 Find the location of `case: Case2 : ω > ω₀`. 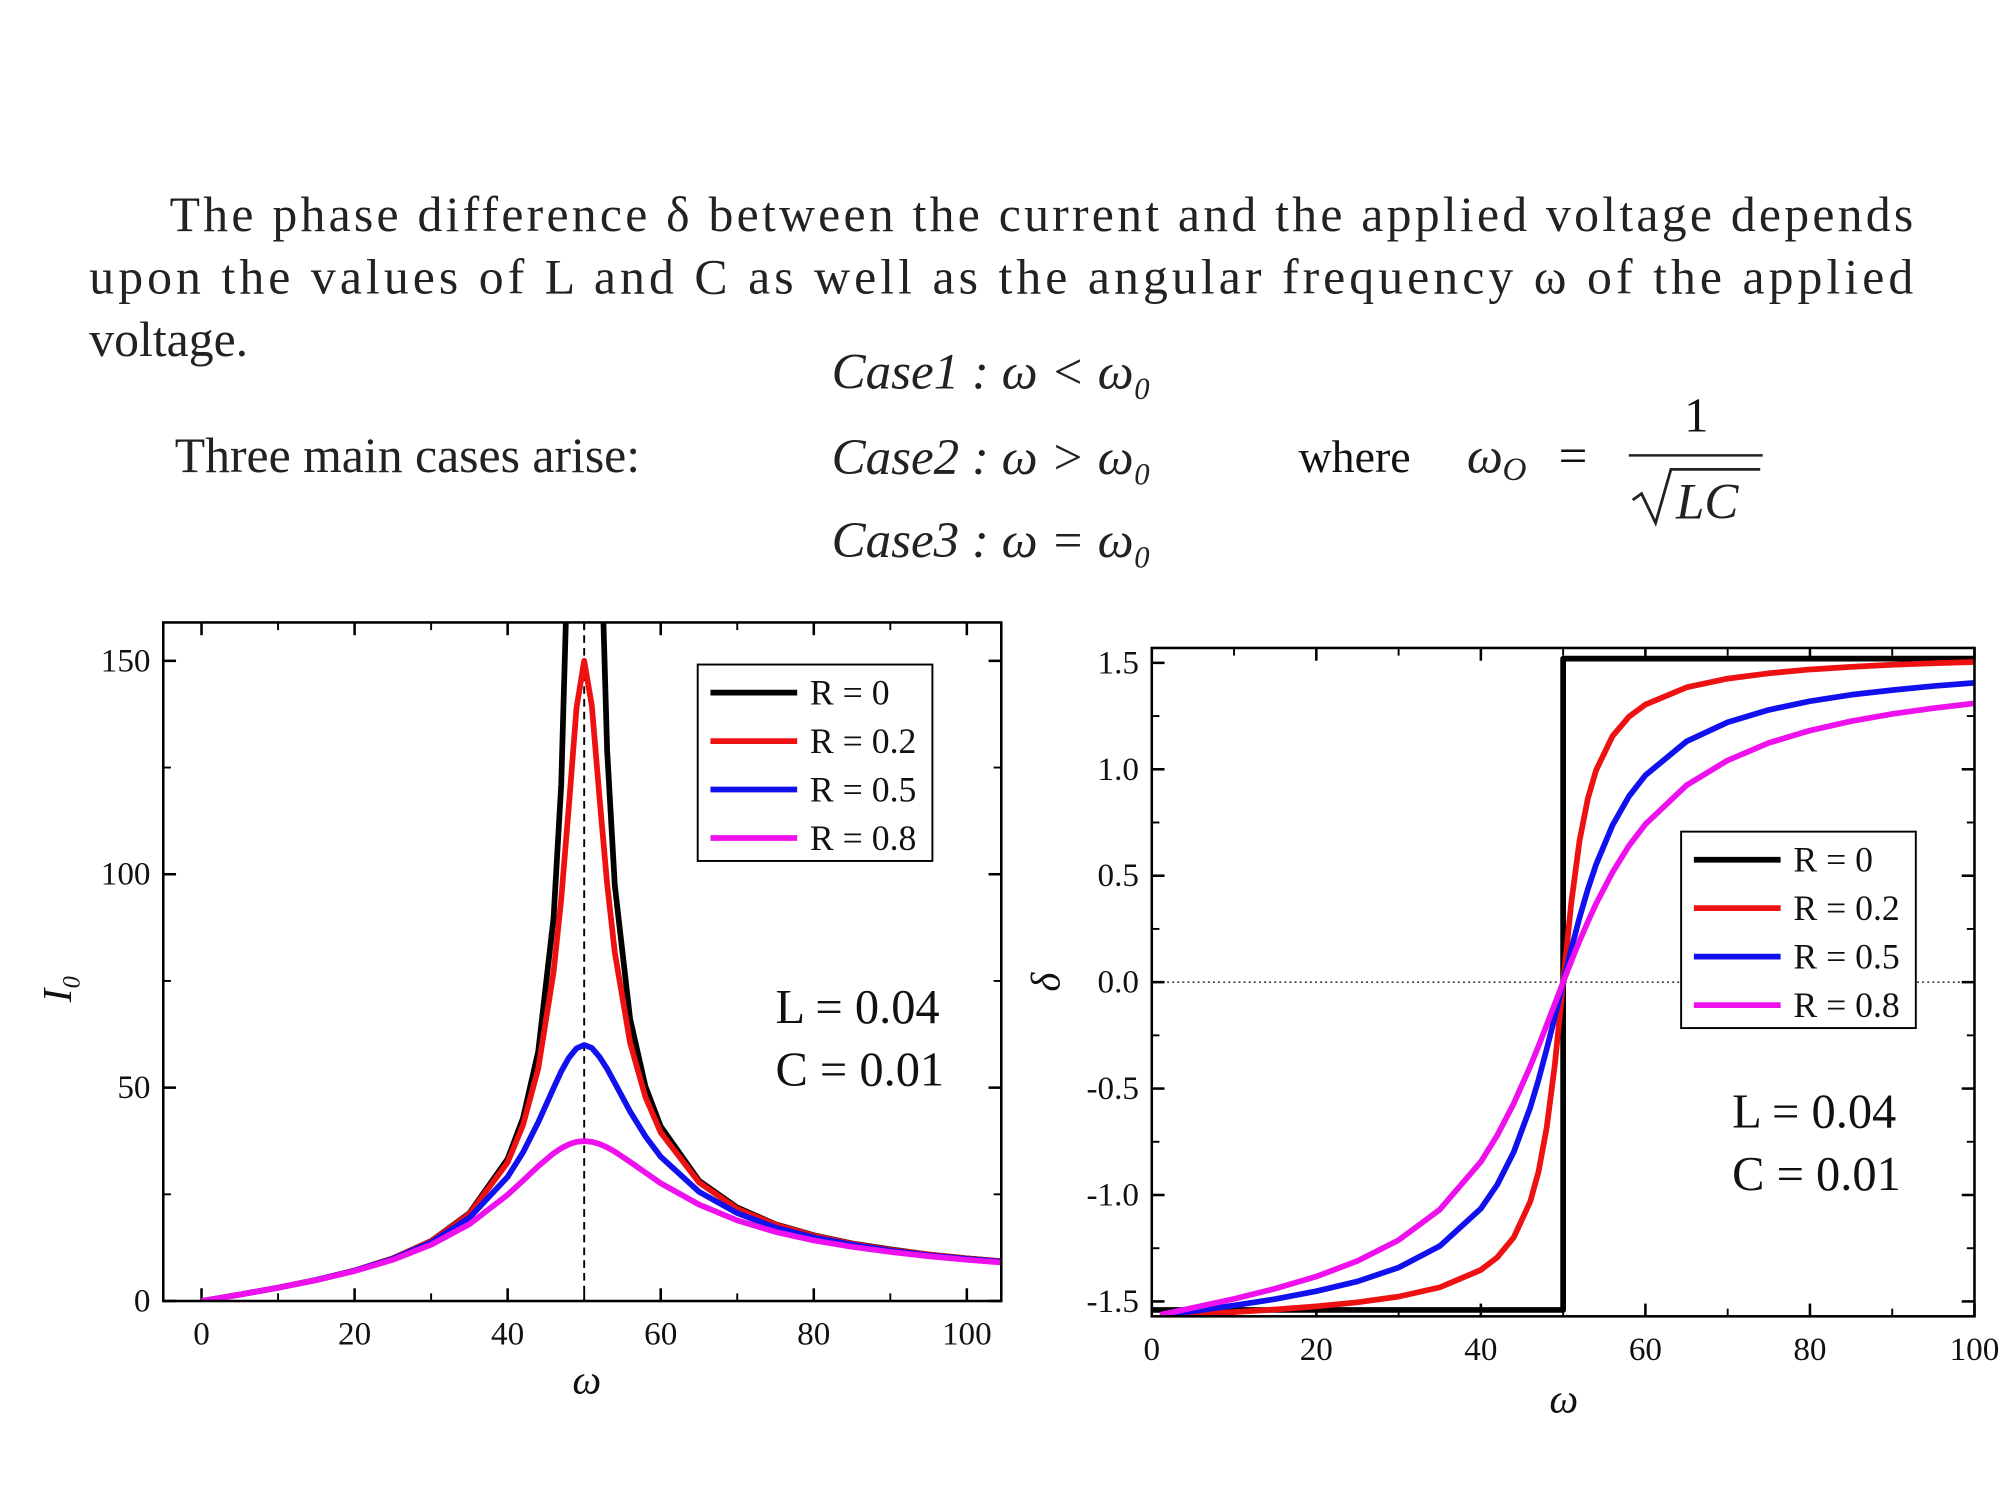

case: Case2 : ω > ω₀ is located at coordinates (992, 458).